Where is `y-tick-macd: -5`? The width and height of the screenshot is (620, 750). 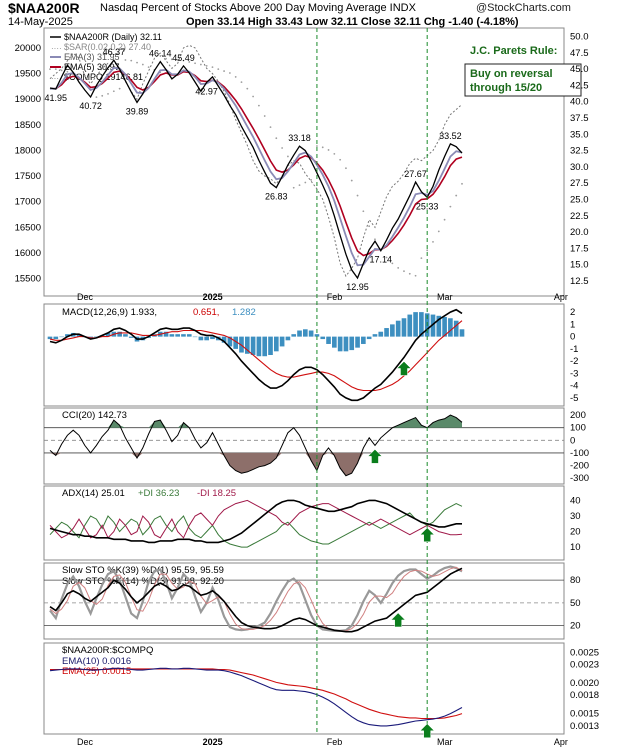 y-tick-macd: -5 is located at coordinates (574, 398).